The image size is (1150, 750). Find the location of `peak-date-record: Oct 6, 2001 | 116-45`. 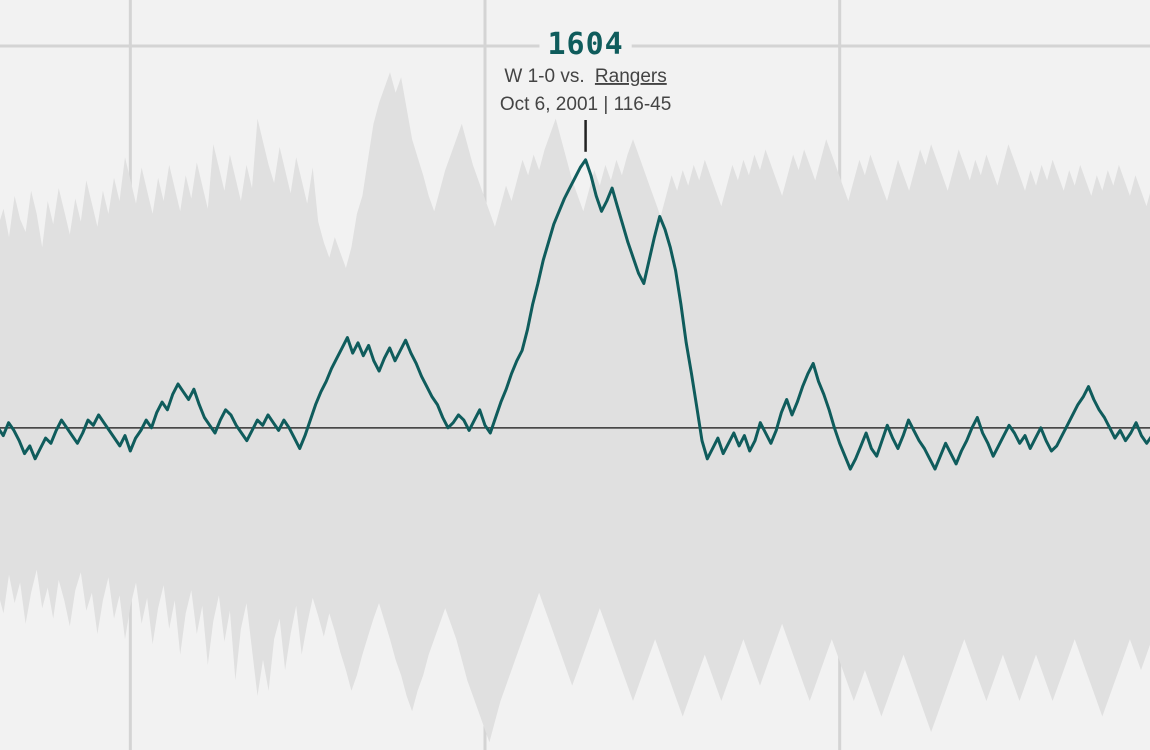

peak-date-record: Oct 6, 2001 | 116-45 is located at coordinates (585, 104).